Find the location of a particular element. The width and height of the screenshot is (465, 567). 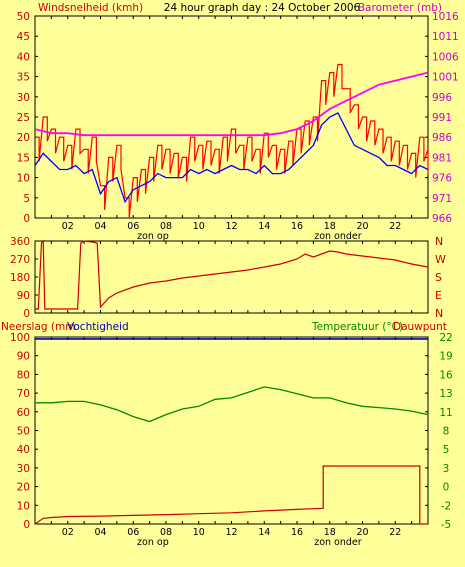

dewpoint-axis-title: Dauwpunt is located at coordinates (420, 327).